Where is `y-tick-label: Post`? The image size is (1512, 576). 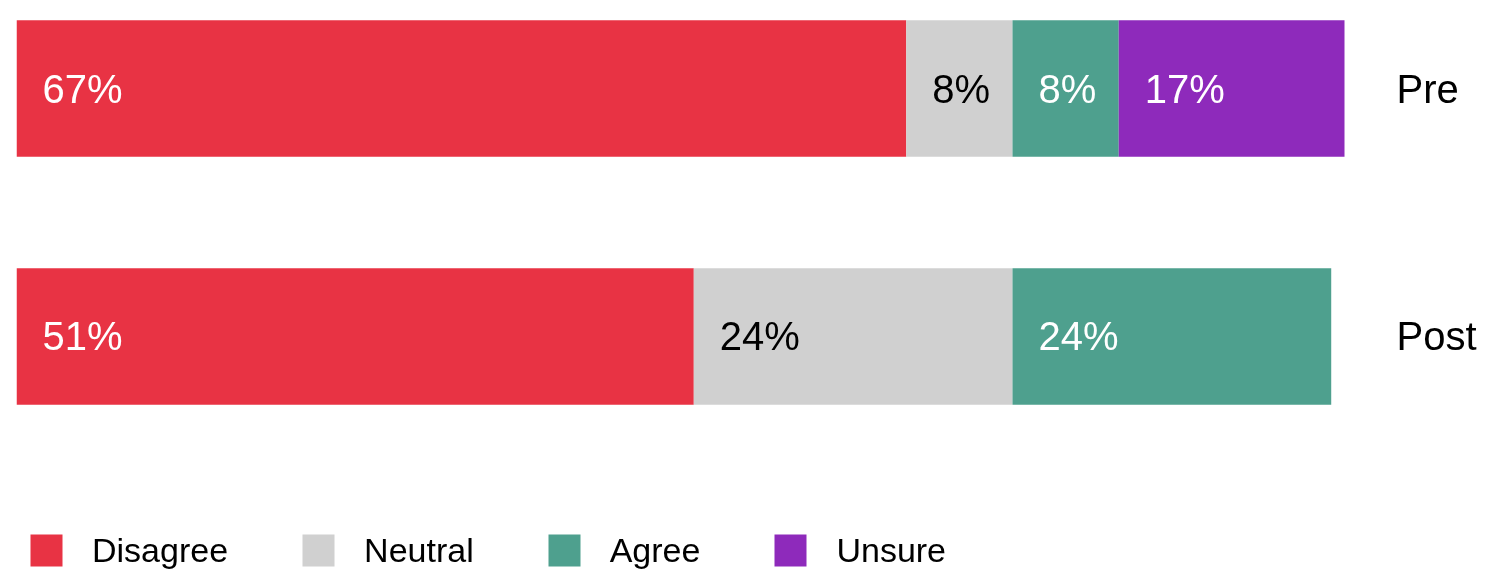 y-tick-label: Post is located at coordinates (1436, 336).